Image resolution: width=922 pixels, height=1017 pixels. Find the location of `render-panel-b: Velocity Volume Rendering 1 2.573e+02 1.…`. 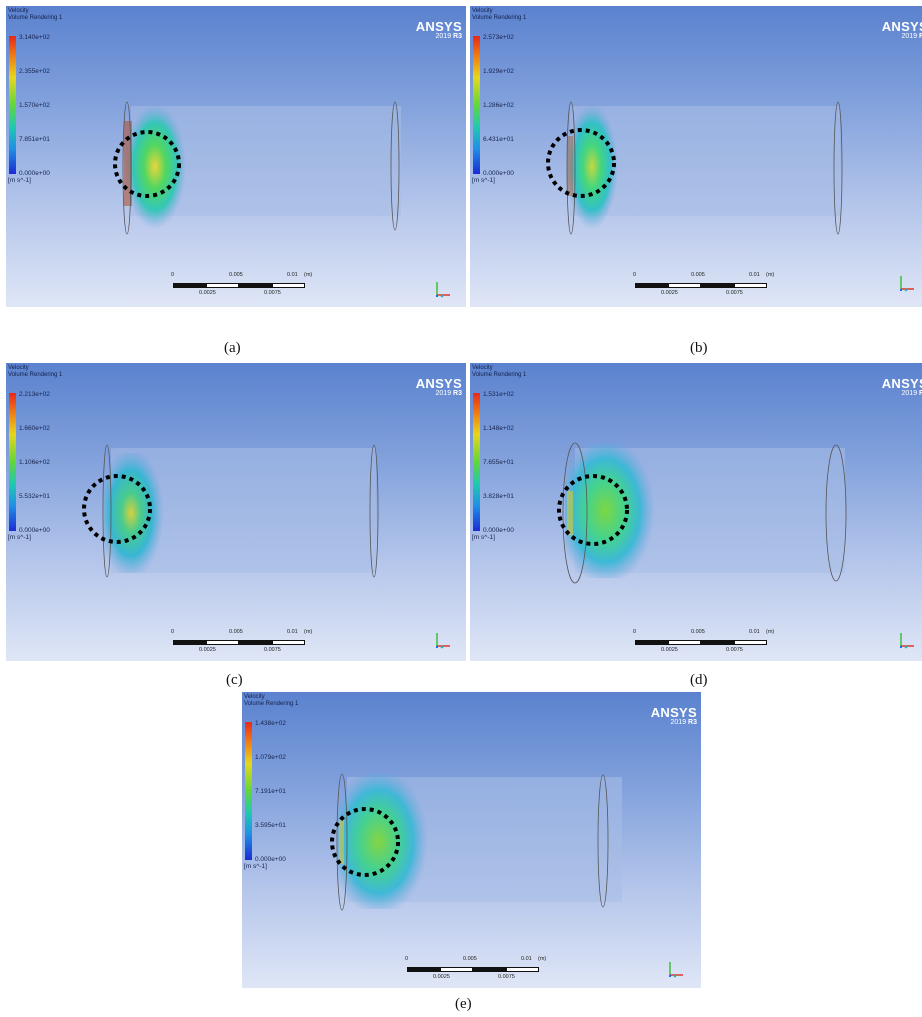

render-panel-b: Velocity Volume Rendering 1 2.573e+02 1.… is located at coordinates (696, 156).